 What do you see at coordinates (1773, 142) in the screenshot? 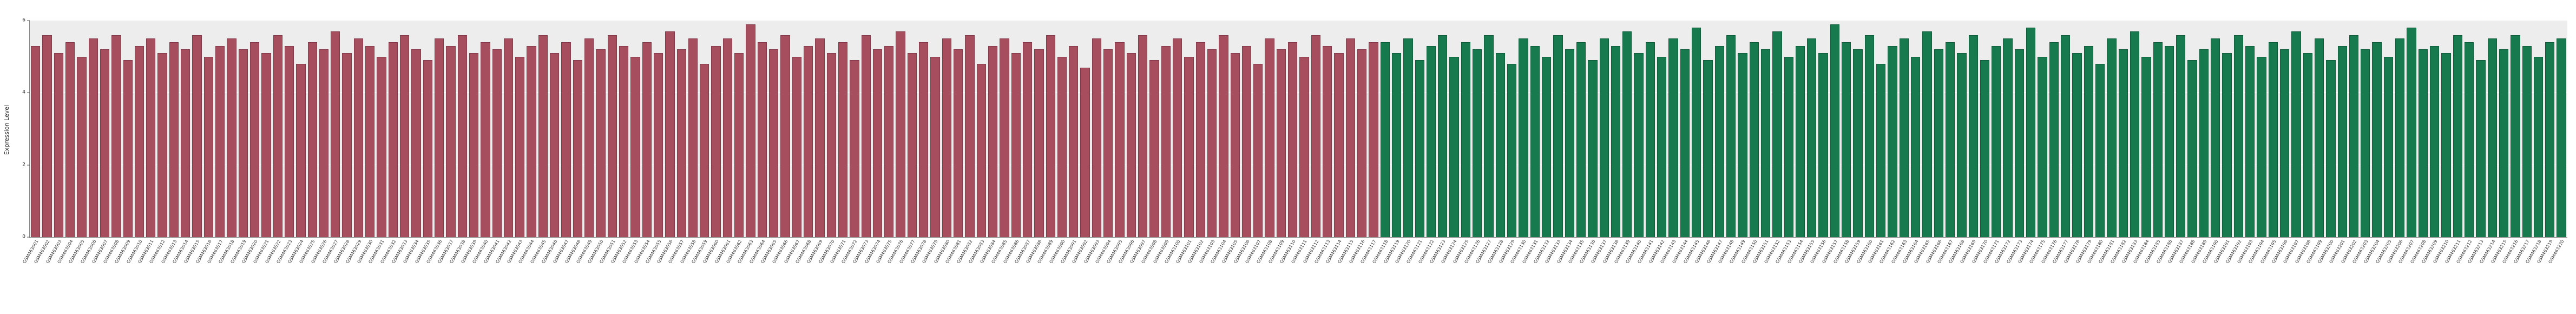
I see `bar-column: GSM463152` at bounding box center [1773, 142].